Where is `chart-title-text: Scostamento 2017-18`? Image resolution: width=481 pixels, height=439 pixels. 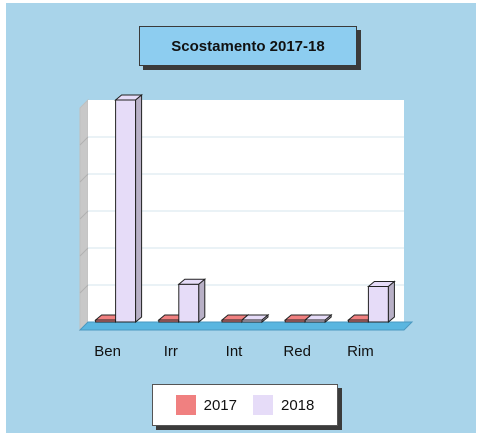
chart-title-text: Scostamento 2017-18 is located at coordinates (248, 46).